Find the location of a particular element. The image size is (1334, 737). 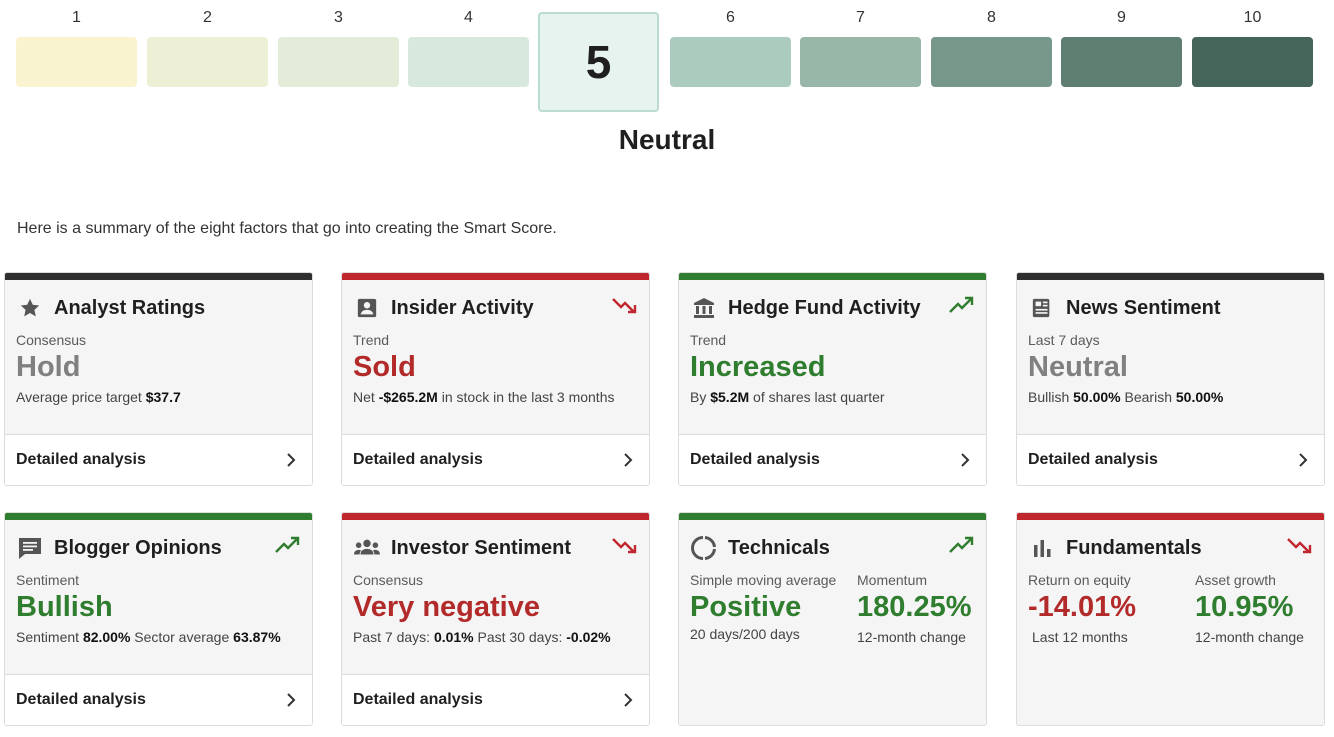

momentum-value: 180.25% is located at coordinates (914, 607).